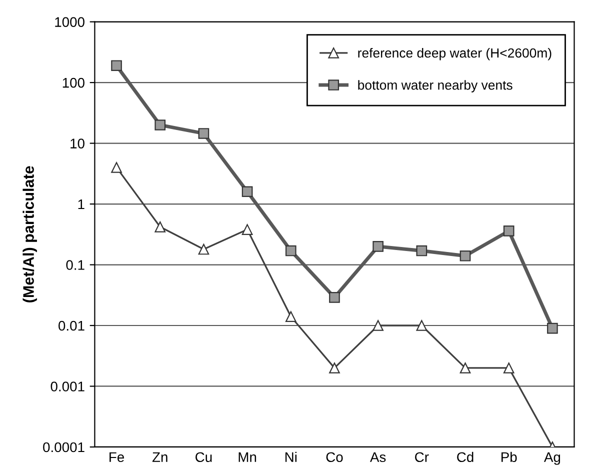 The image size is (592, 474). Describe the element at coordinates (81, 205) in the screenshot. I see `y-tick-label: 1` at that location.